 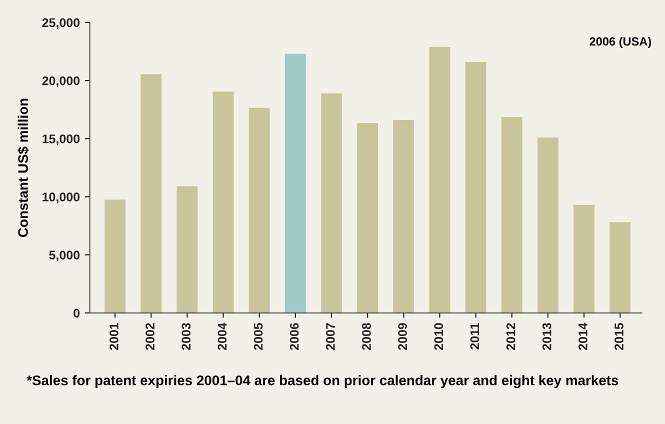 I want to click on annotation: 2006 (USA), so click(x=621, y=42).